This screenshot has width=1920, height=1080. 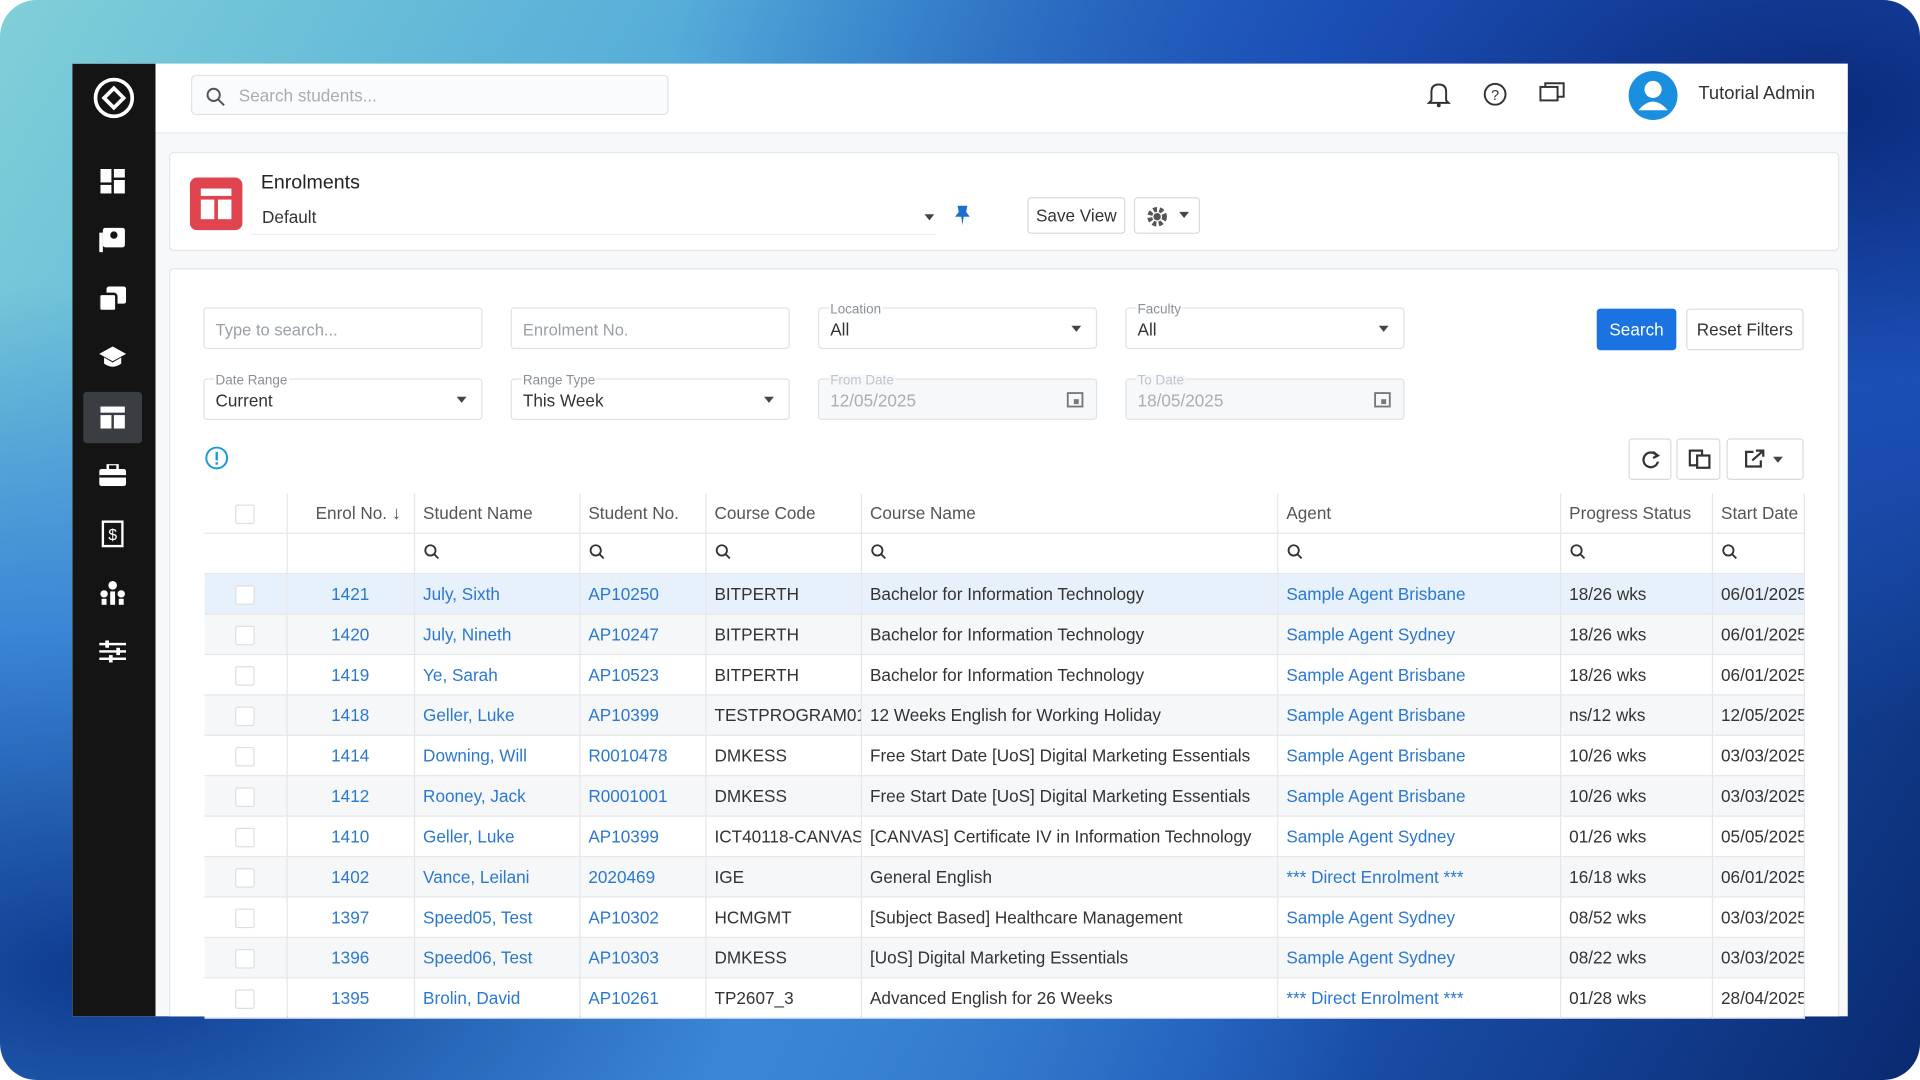 What do you see at coordinates (350, 635) in the screenshot?
I see `table-cell: 1420` at bounding box center [350, 635].